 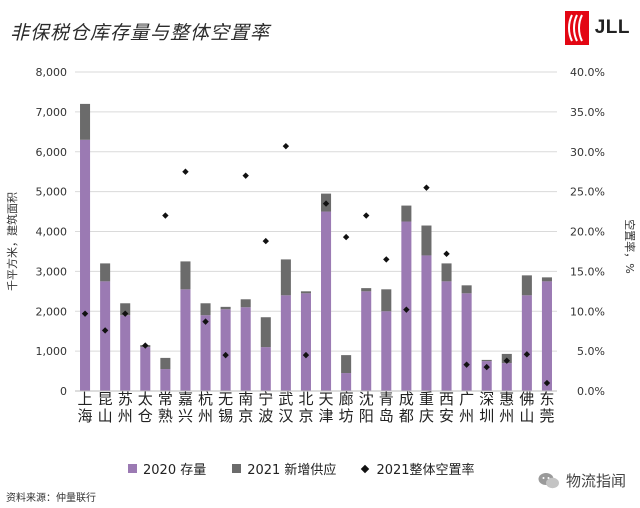 I want to click on legend-swatch-stock-2020, so click(x=132, y=468).